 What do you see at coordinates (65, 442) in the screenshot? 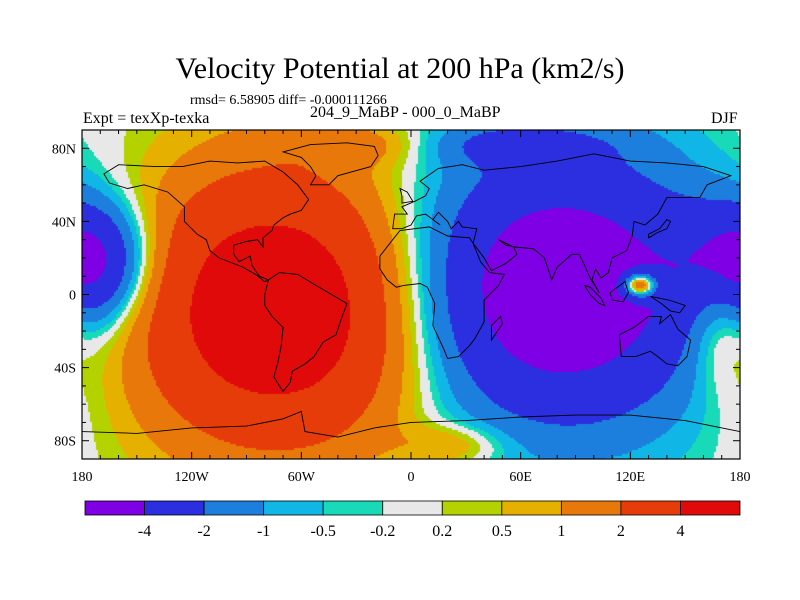
I see `y-tick-label: 80S` at bounding box center [65, 442].